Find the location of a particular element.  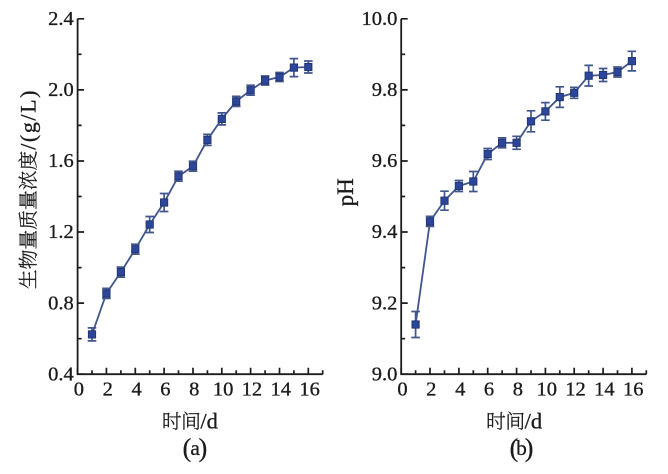

svg-text: 2.4 is located at coordinates (61, 19).